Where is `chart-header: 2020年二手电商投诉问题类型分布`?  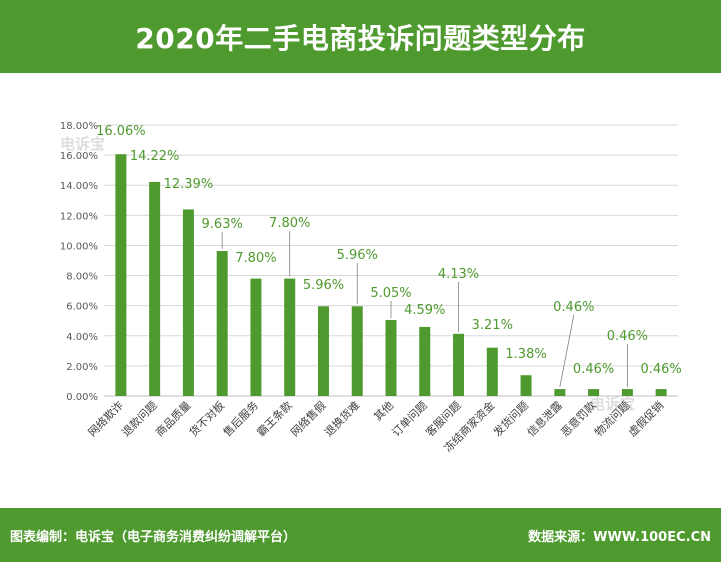 chart-header: 2020年二手电商投诉问题类型分布 is located at coordinates (360, 36).